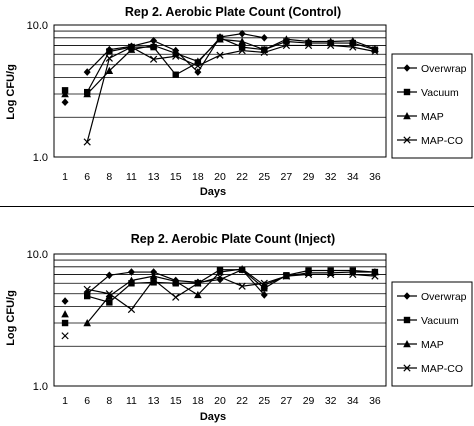 This screenshot has height=426, width=474. I want to click on legend-entry-overwrap: Overwrap, so click(432, 297).